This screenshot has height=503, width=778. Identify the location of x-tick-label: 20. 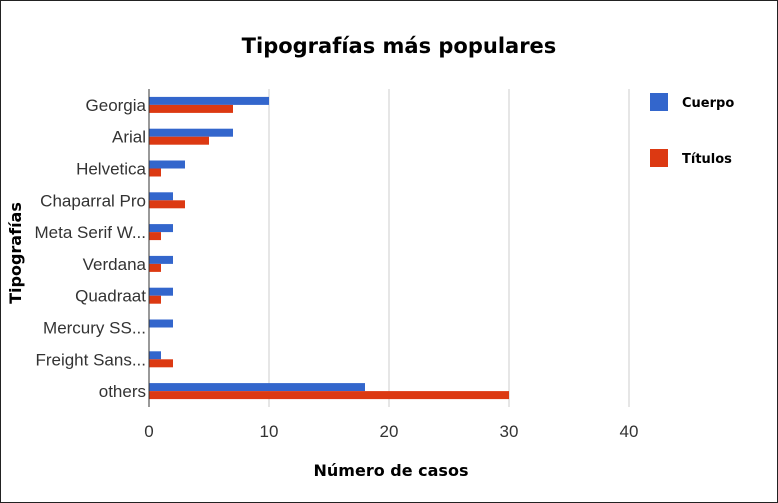
(389, 431).